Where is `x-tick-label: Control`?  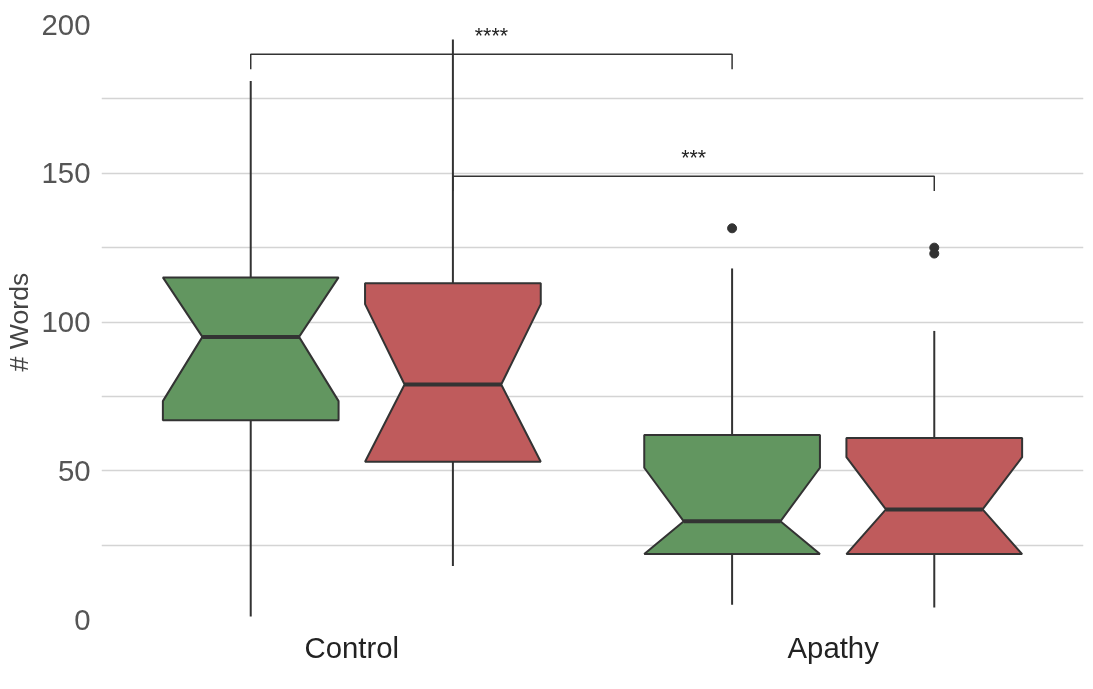 x-tick-label: Control is located at coordinates (352, 647).